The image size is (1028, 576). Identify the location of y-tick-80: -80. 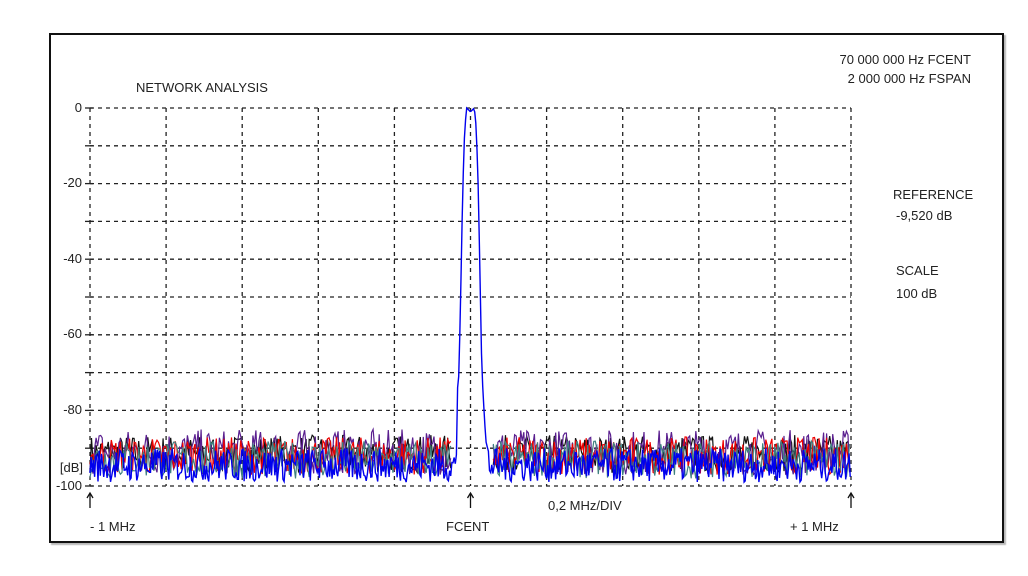
(72, 409).